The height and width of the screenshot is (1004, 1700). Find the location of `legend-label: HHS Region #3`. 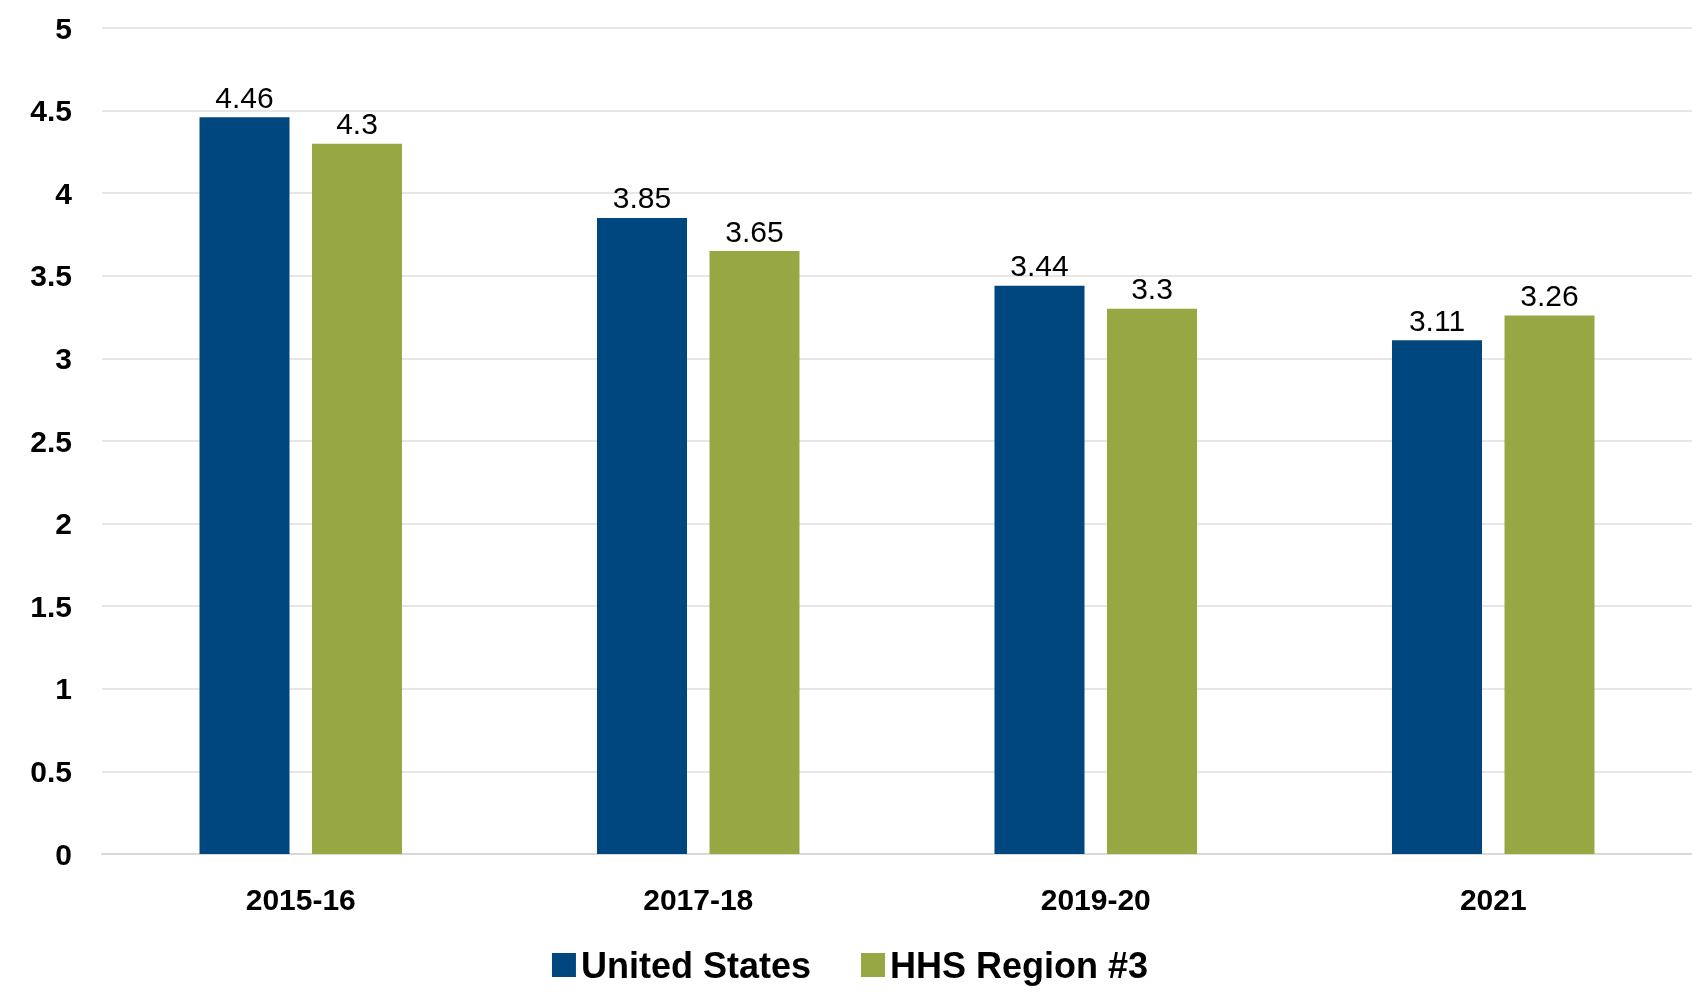

legend-label: HHS Region #3 is located at coordinates (1019, 965).